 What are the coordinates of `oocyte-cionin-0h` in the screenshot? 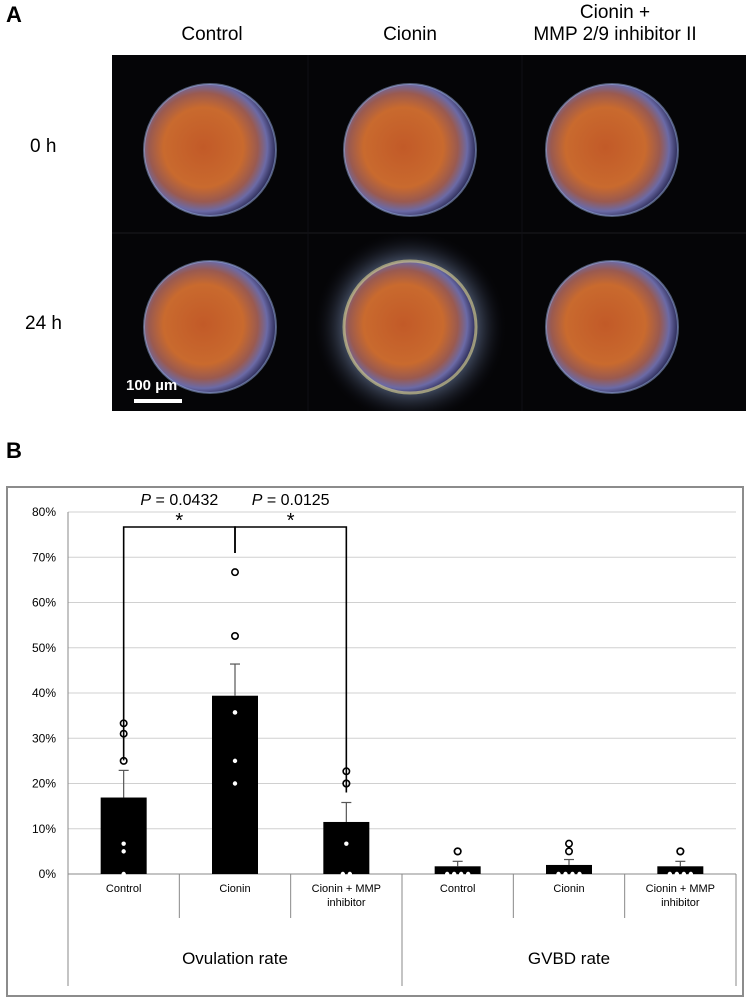 It's located at (410, 150).